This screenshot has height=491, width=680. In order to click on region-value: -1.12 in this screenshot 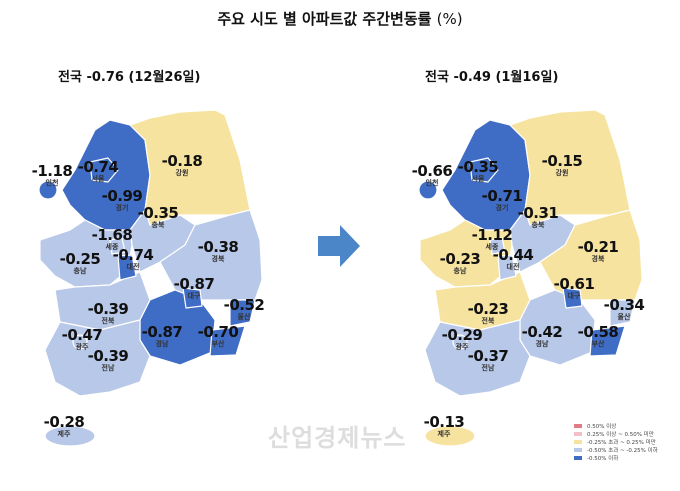, I will do `click(492, 235)`.